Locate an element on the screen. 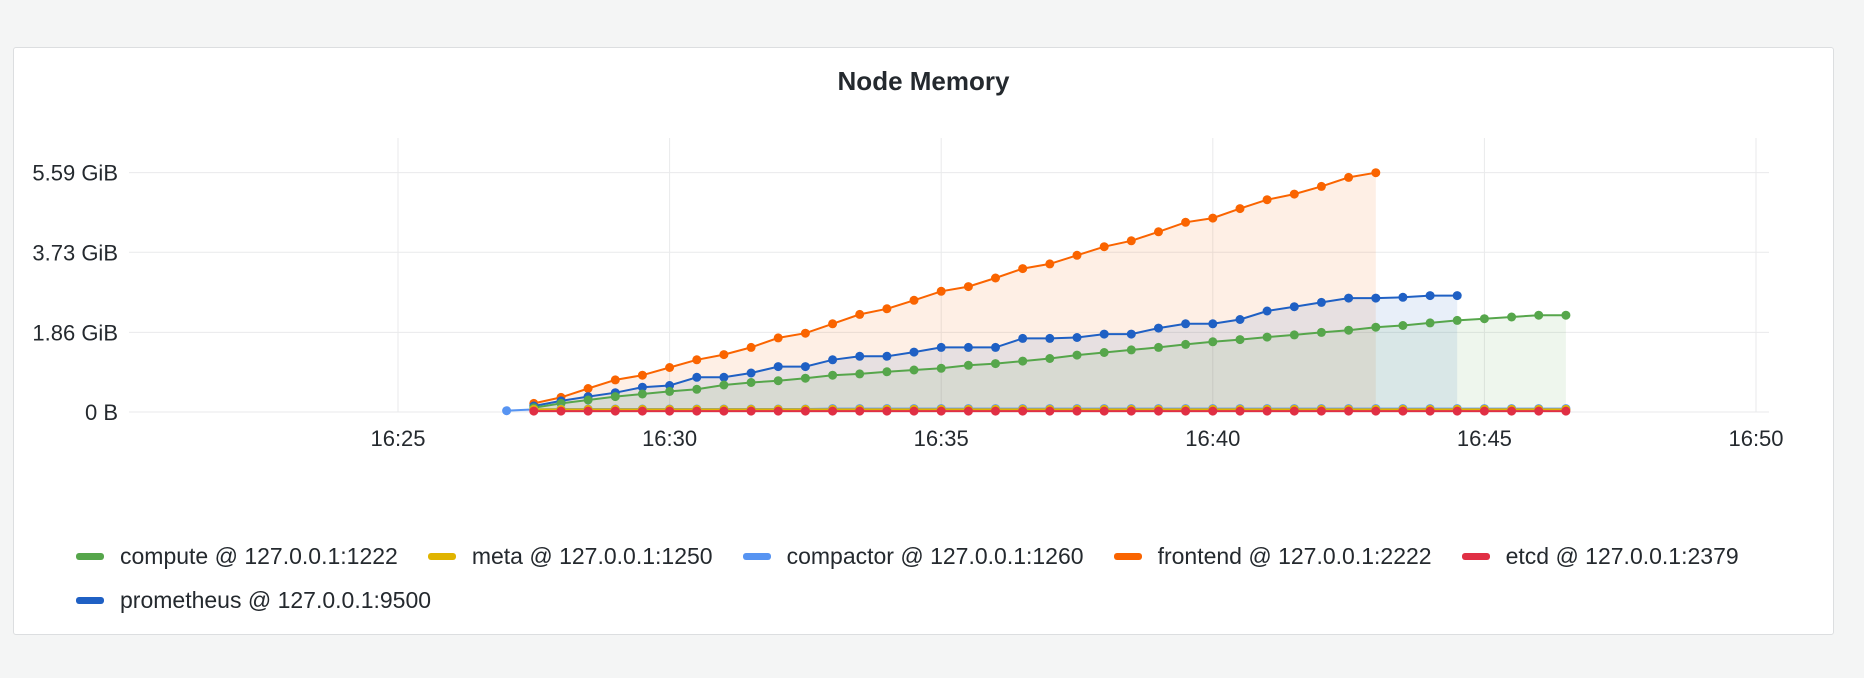 This screenshot has height=678, width=1864. legend-item: compactor @ 127.0.0.1:1260 is located at coordinates (913, 556).